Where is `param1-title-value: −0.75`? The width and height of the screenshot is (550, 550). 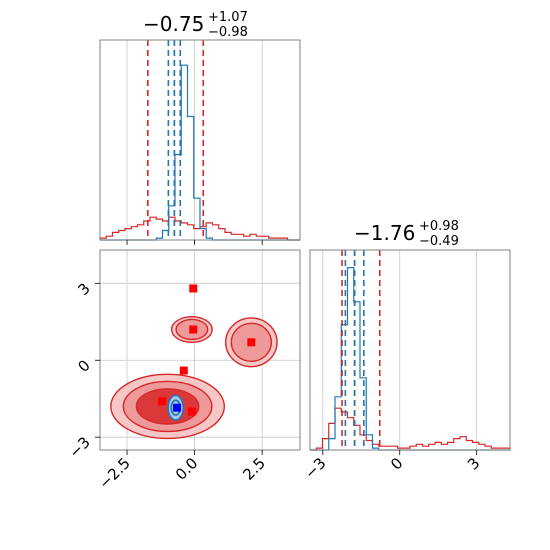 param1-title-value: −0.75 is located at coordinates (173, 24).